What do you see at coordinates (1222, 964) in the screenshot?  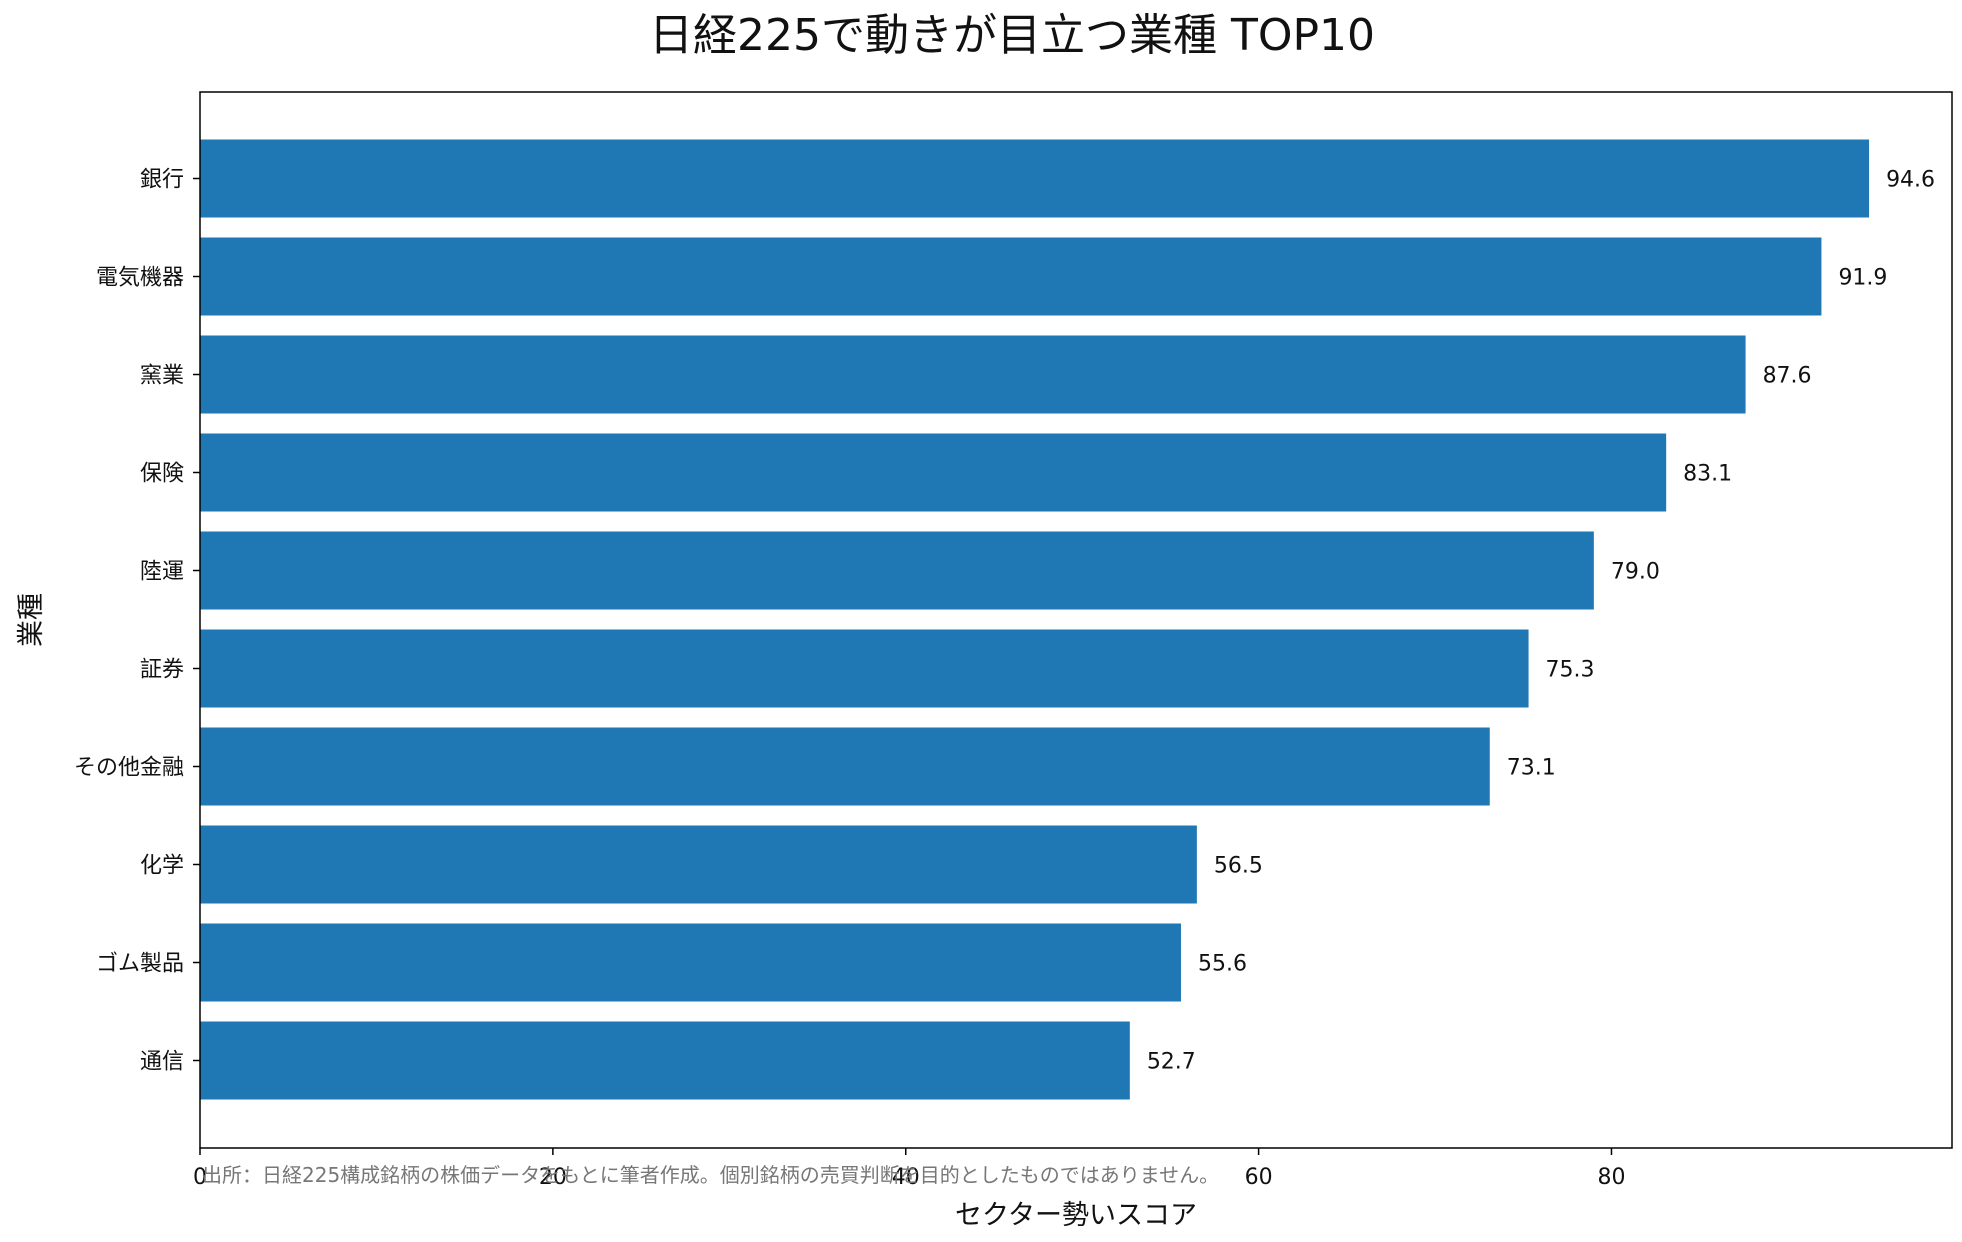 I see `data-label-8: 55.6` at bounding box center [1222, 964].